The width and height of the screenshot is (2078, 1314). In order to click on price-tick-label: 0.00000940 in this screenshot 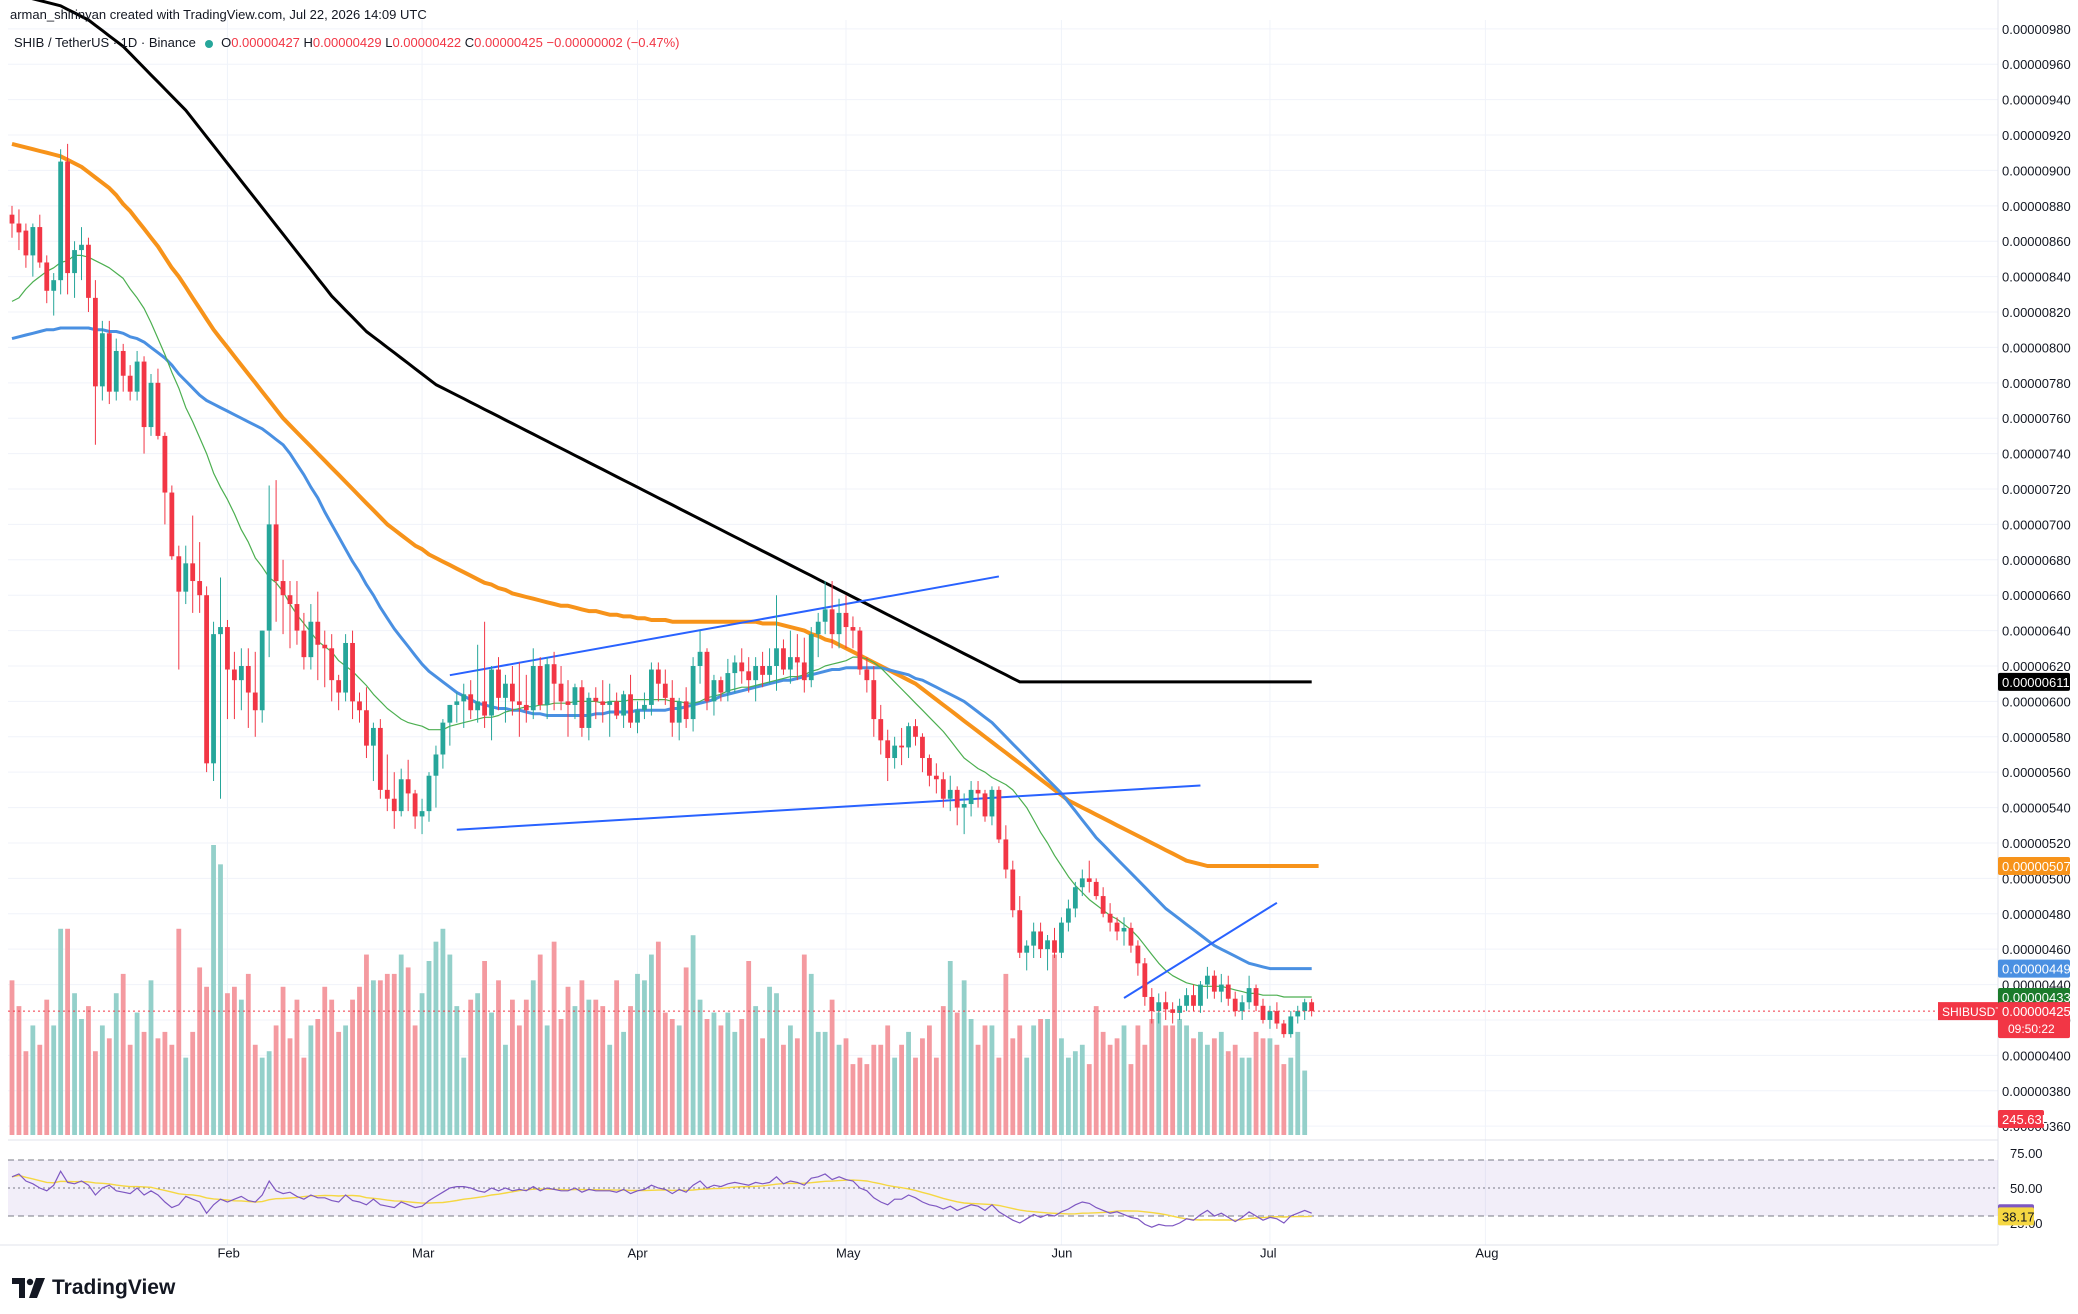, I will do `click(2036, 100)`.